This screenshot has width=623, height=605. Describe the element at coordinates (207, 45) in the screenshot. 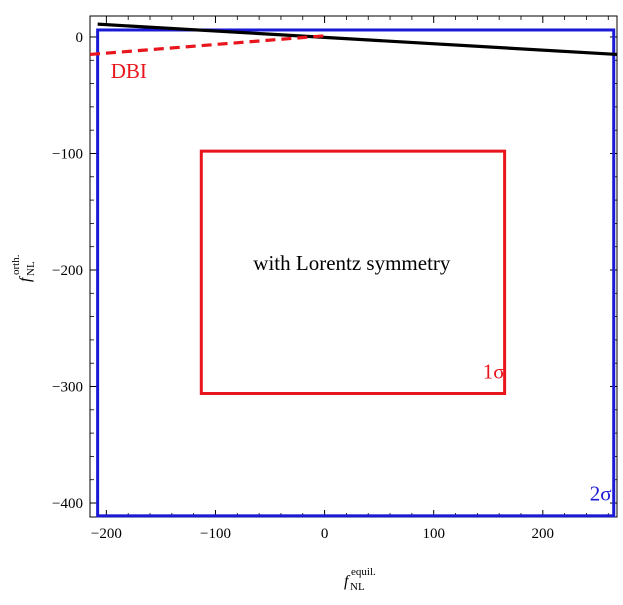

I see `series-line-dbi` at that location.